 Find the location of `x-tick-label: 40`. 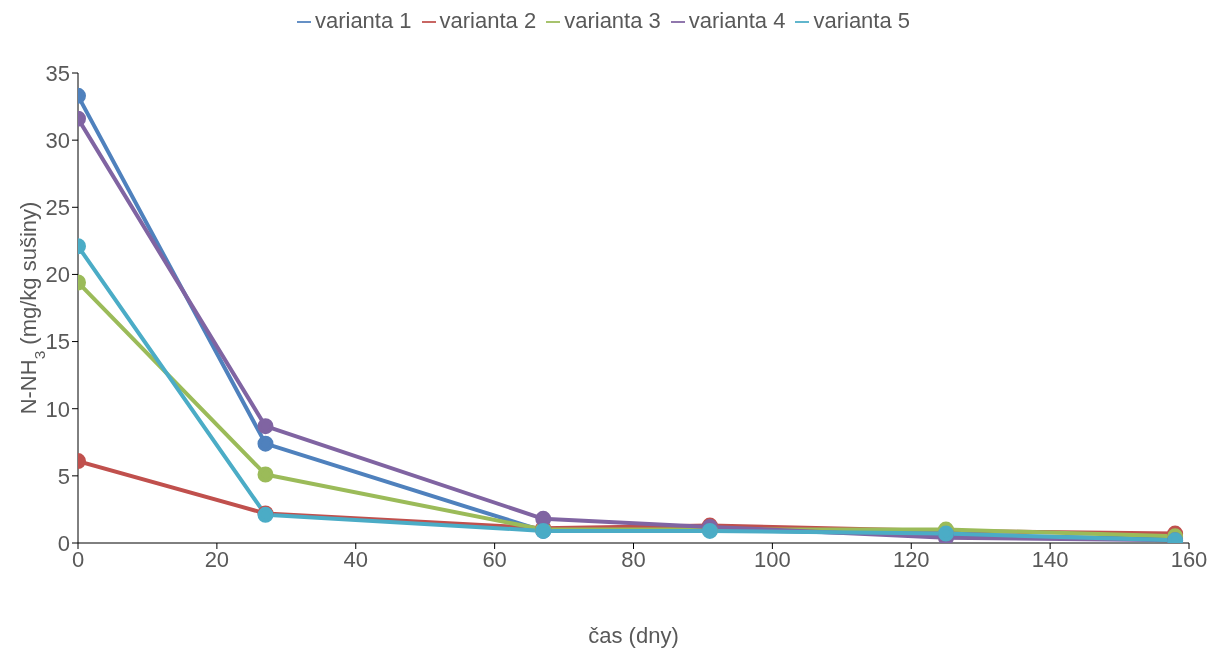

x-tick-label: 40 is located at coordinates (355, 559).